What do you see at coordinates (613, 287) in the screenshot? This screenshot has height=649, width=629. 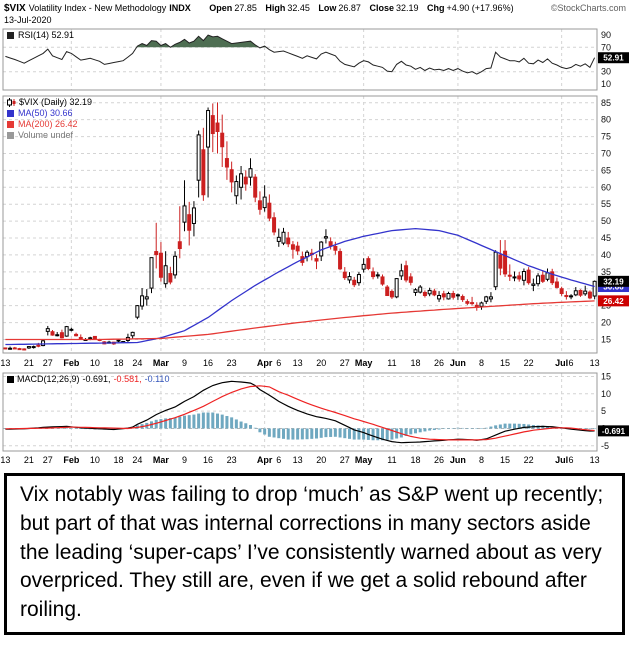 I see `svg-text: 30.66` at bounding box center [613, 287].